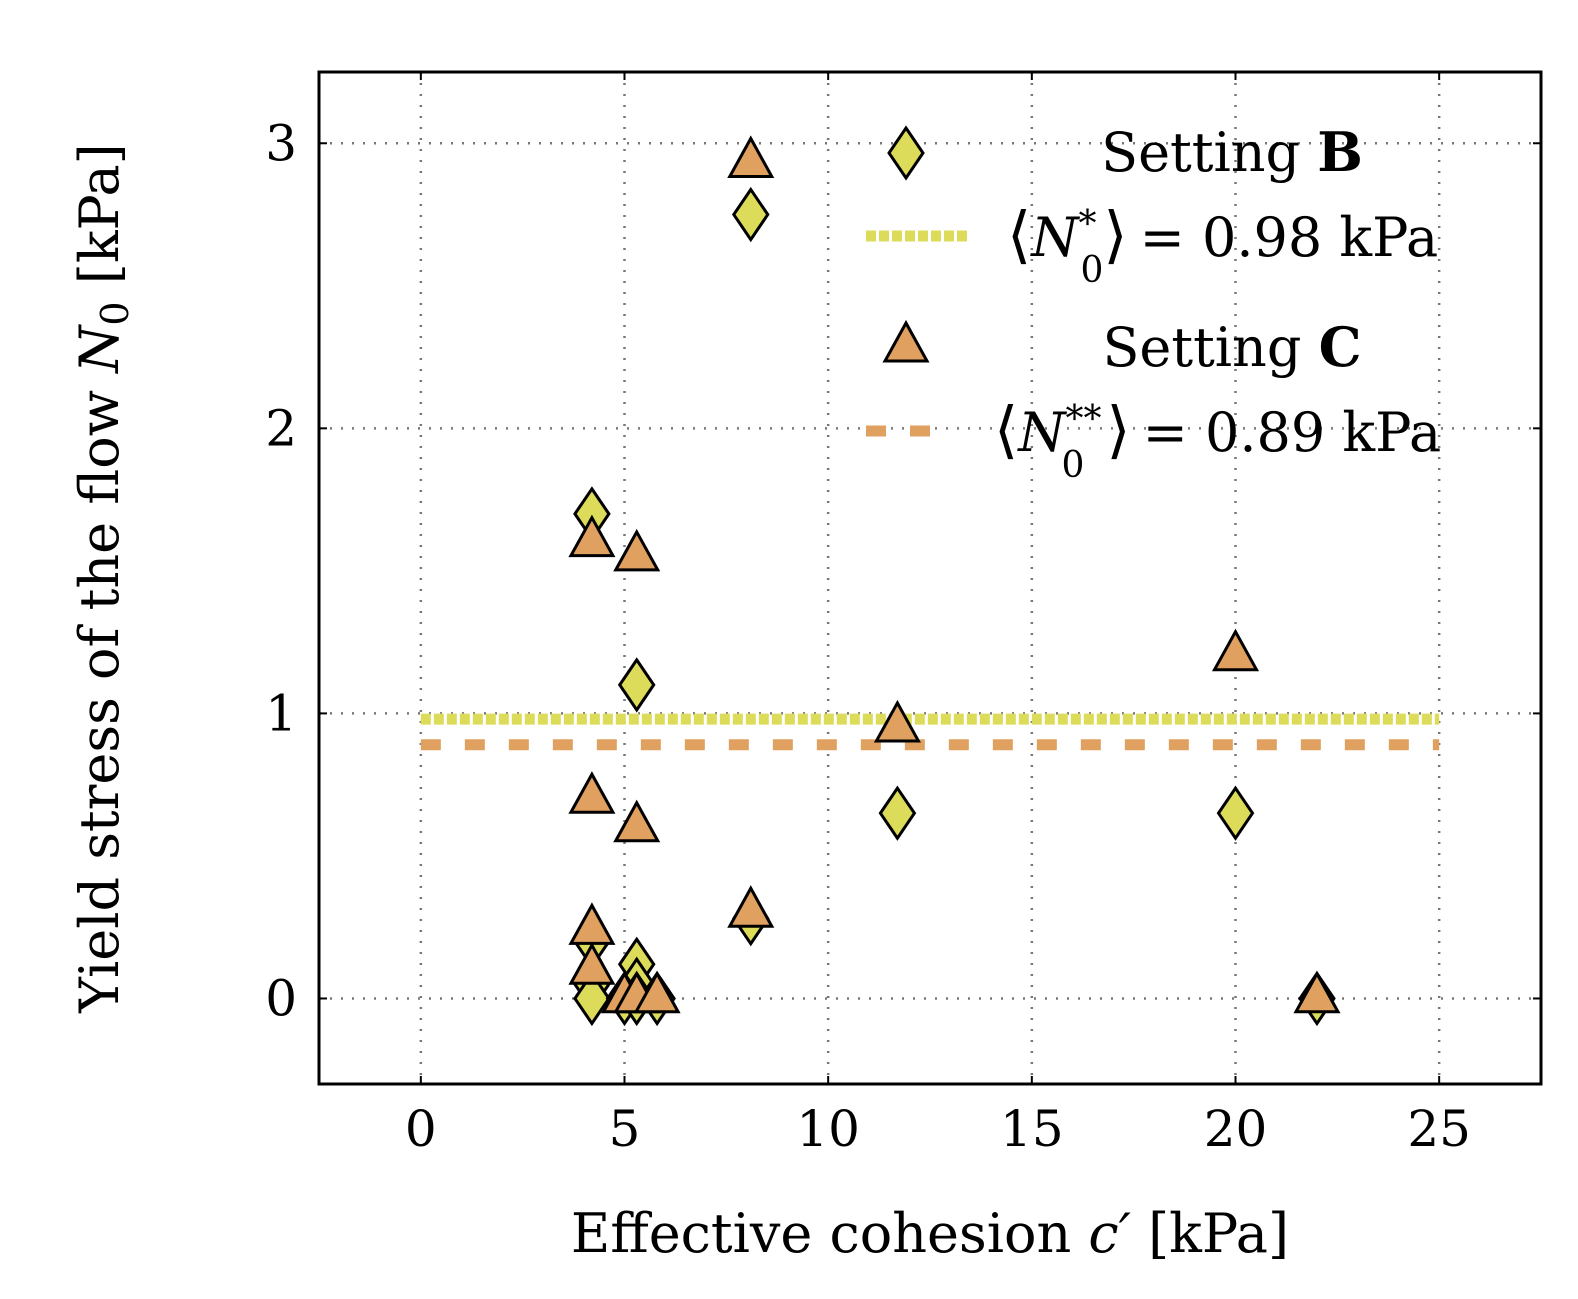  What do you see at coordinates (281, 998) in the screenshot?
I see `y-tick-label: 0` at bounding box center [281, 998].